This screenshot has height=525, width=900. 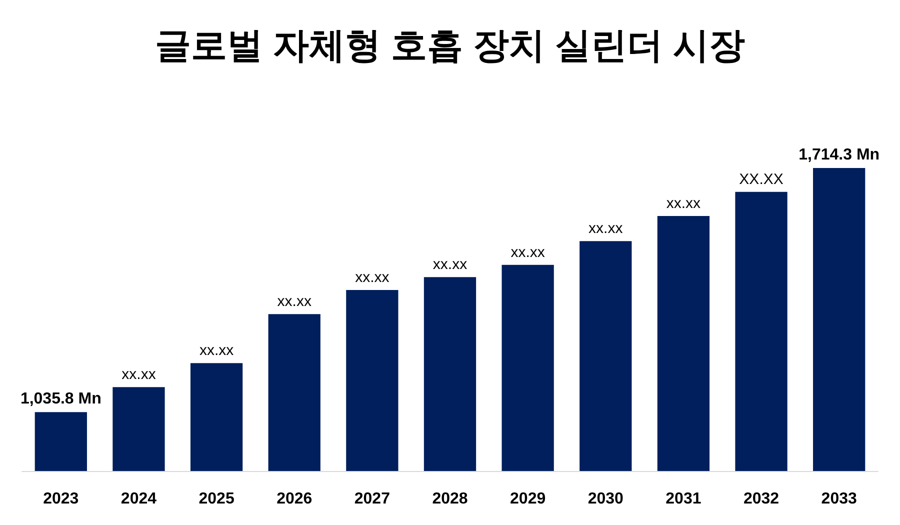 I want to click on data-label: 1,035.8 Mn, so click(x=61, y=399).